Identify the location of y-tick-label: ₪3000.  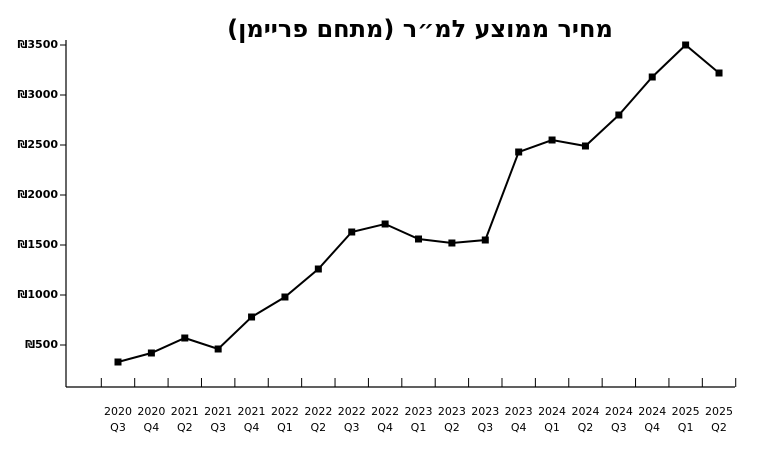
(37, 94).